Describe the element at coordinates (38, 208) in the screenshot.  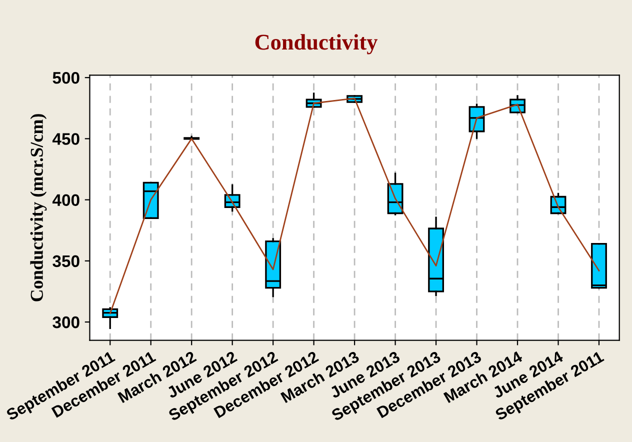
I see `y-axis-title: Conductivity (mcr.S/cm)` at that location.